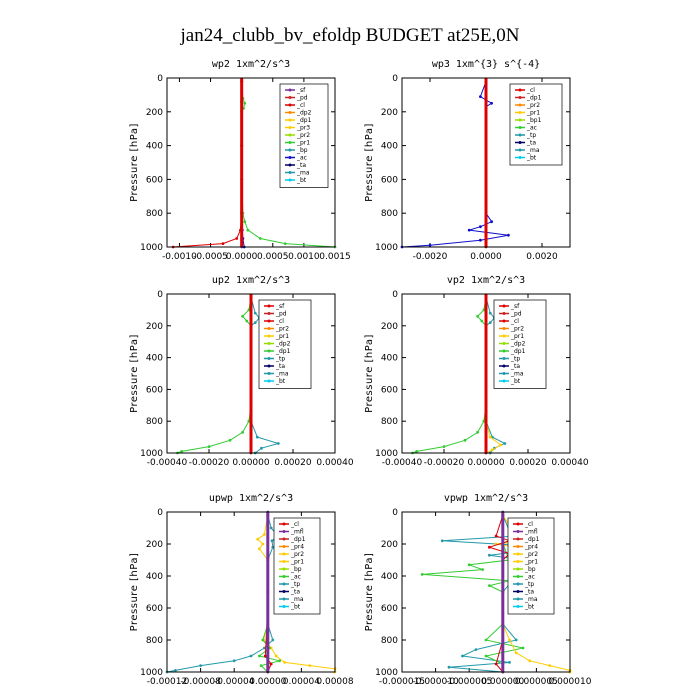 This screenshot has width=700, height=700. Describe the element at coordinates (516, 314) in the screenshot. I see `legend-label: _pd` at that location.